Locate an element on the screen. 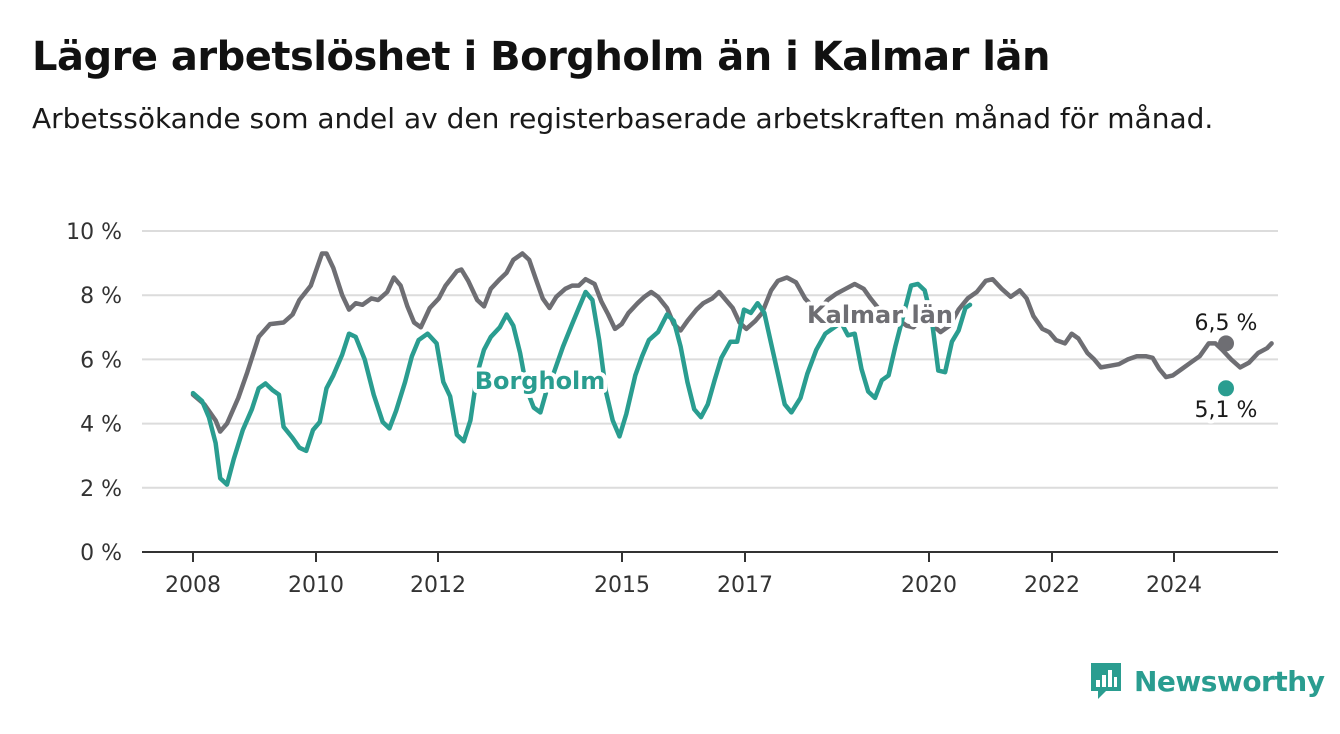  x-tick-label: 2008 is located at coordinates (193, 585).